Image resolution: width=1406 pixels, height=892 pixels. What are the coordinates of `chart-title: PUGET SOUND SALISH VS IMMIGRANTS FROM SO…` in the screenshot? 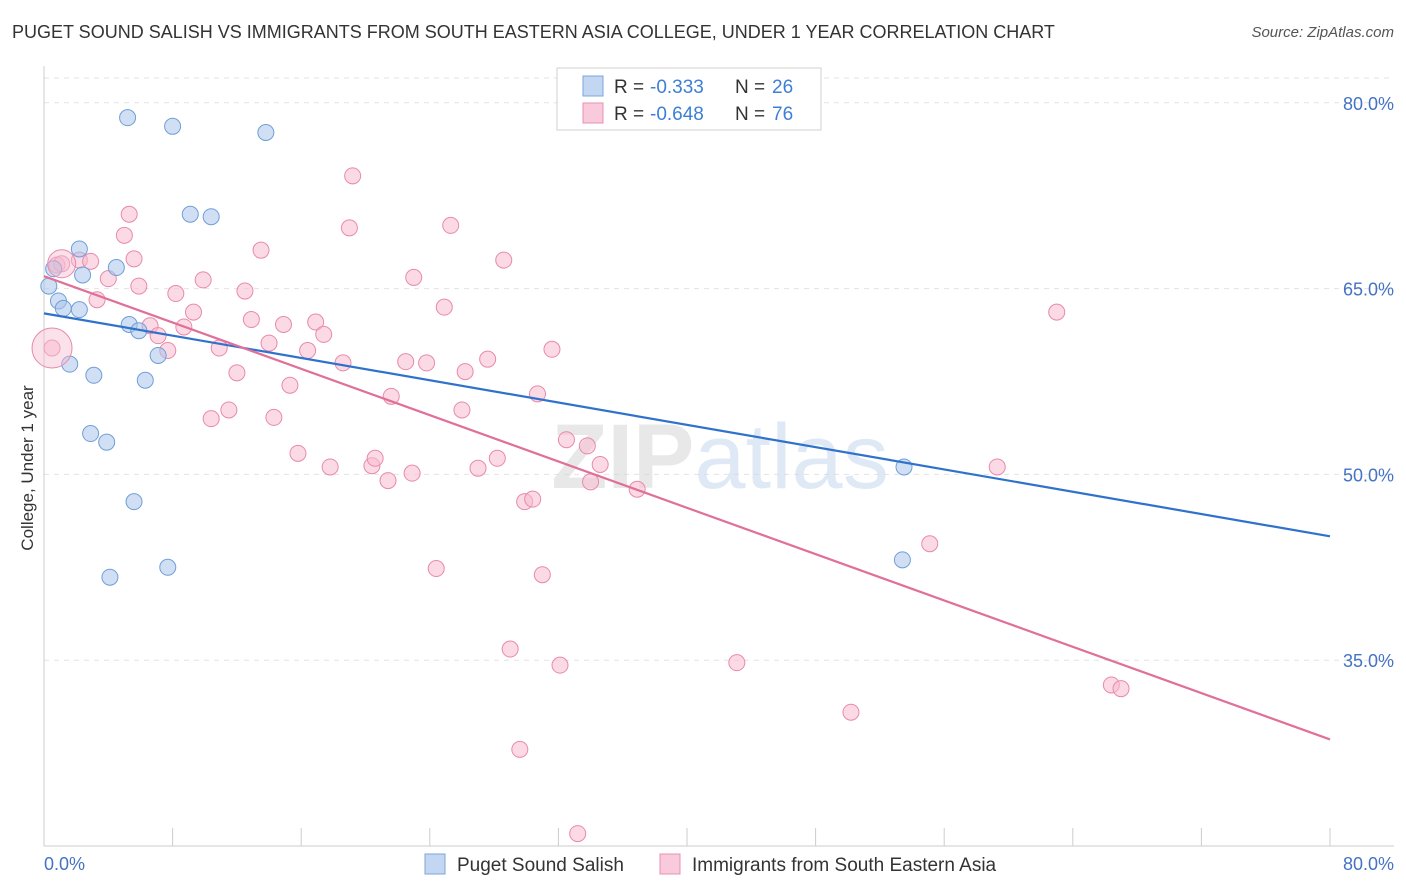 It's located at (533, 32).